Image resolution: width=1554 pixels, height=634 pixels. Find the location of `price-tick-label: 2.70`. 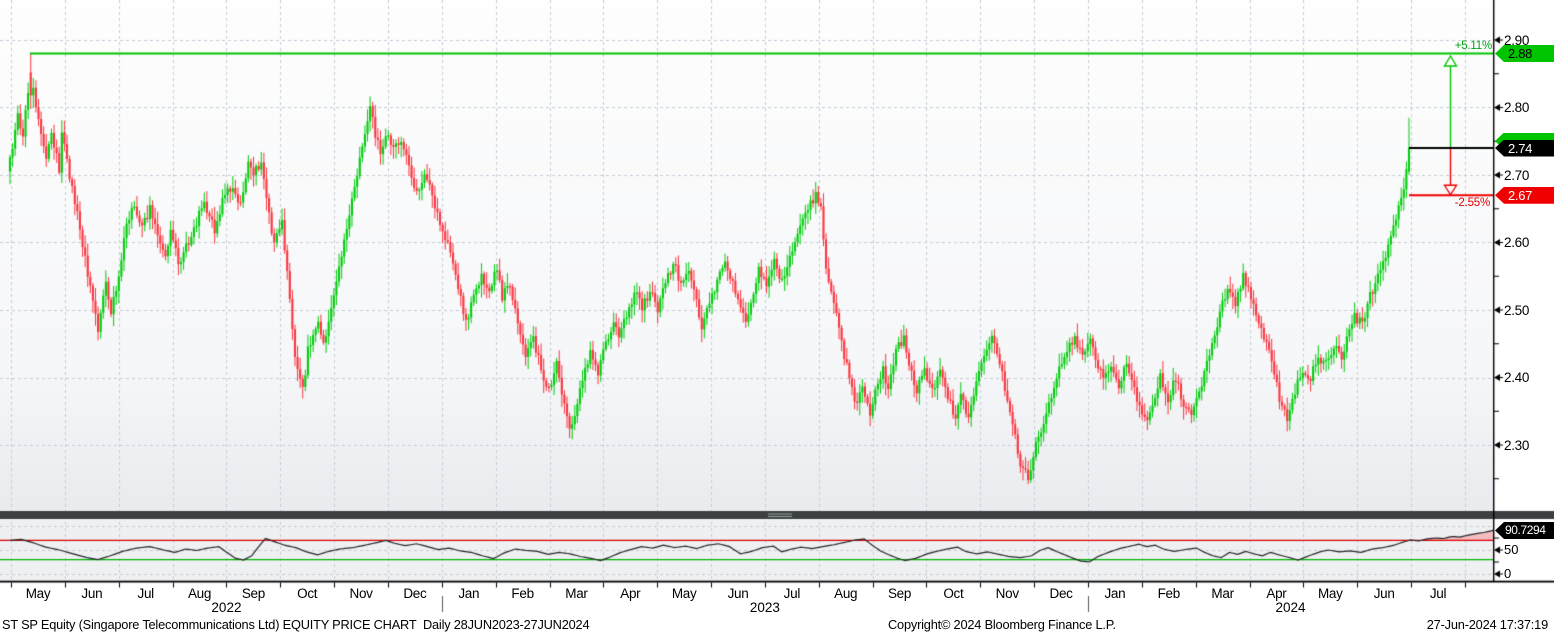

price-tick-label: 2.70 is located at coordinates (1517, 175).